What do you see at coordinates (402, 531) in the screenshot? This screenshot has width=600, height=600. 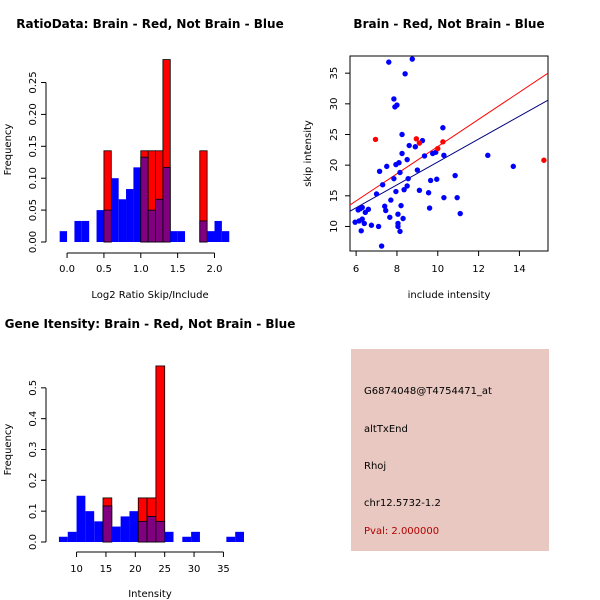 I see `p-value: Pval: 2.000000` at bounding box center [402, 531].